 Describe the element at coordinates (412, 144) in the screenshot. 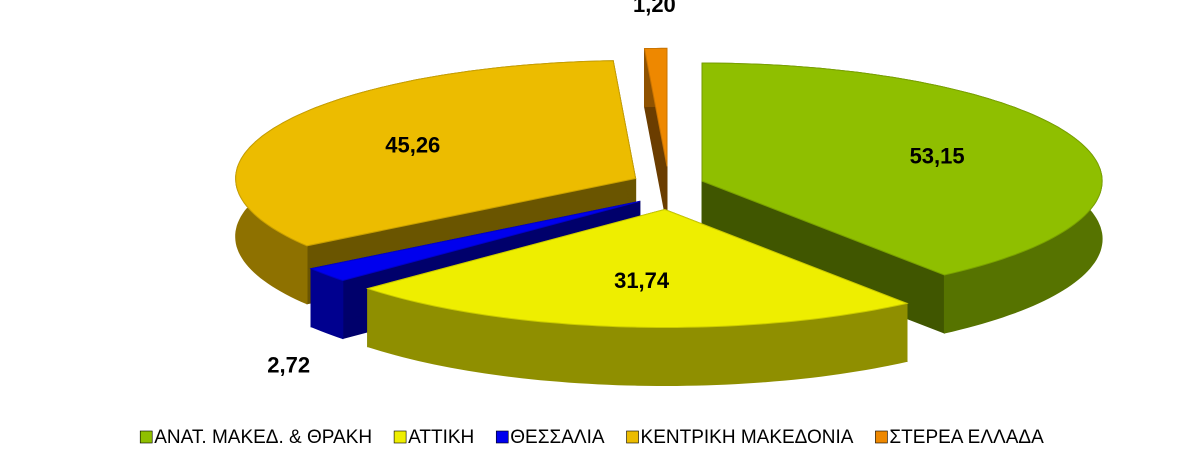

I see `value-label: 45,26` at that location.